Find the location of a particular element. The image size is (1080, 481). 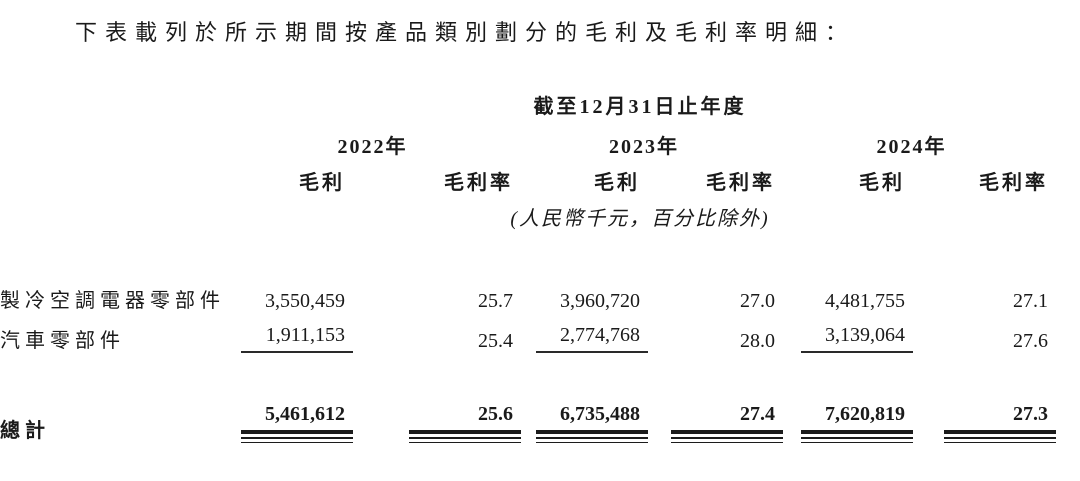

cell-2023-gross-margin: 27.0 is located at coordinates (757, 301).